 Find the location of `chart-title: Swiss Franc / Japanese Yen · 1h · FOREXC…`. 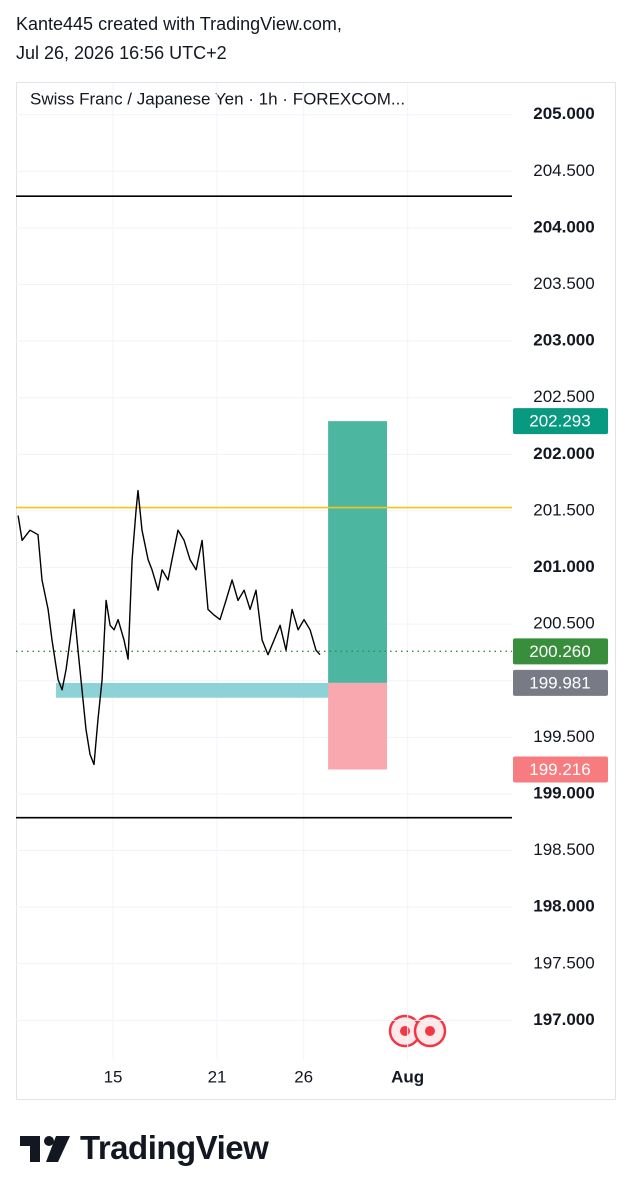

chart-title: Swiss Franc / Japanese Yen · 1h · FOREXC… is located at coordinates (217, 98).